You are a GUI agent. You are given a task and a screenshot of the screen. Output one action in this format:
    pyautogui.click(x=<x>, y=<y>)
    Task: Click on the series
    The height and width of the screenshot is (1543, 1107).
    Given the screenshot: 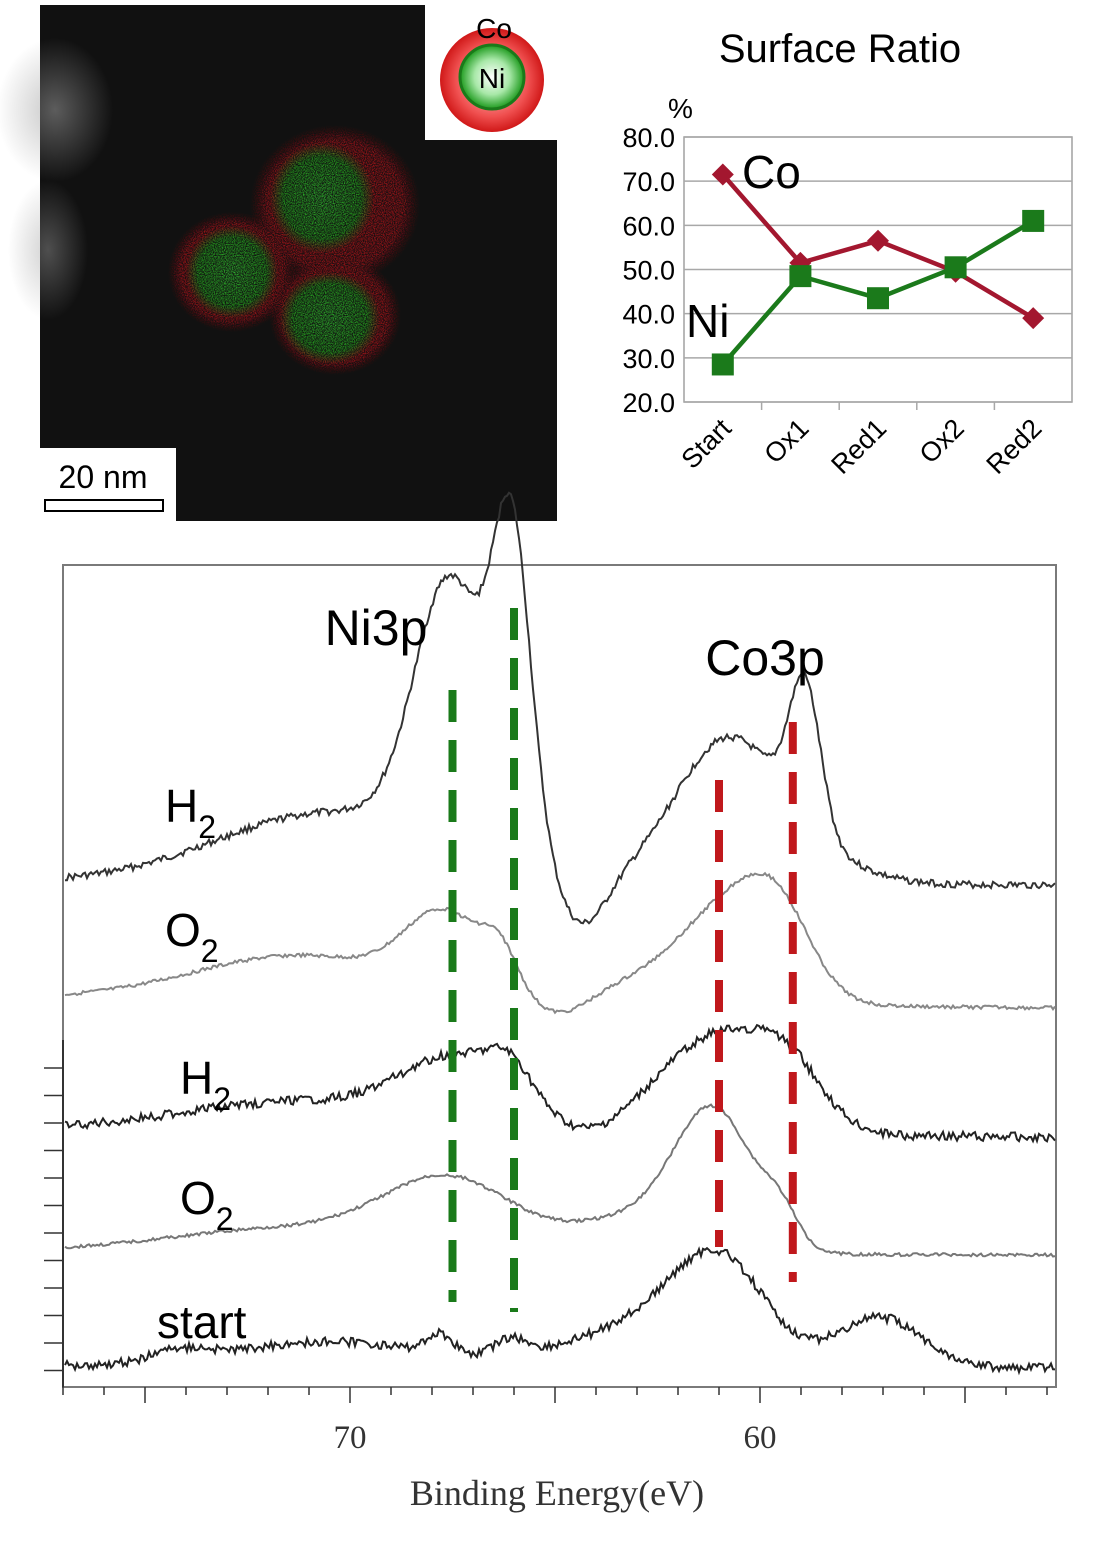 What is the action you would take?
    pyautogui.click(x=878, y=269)
    